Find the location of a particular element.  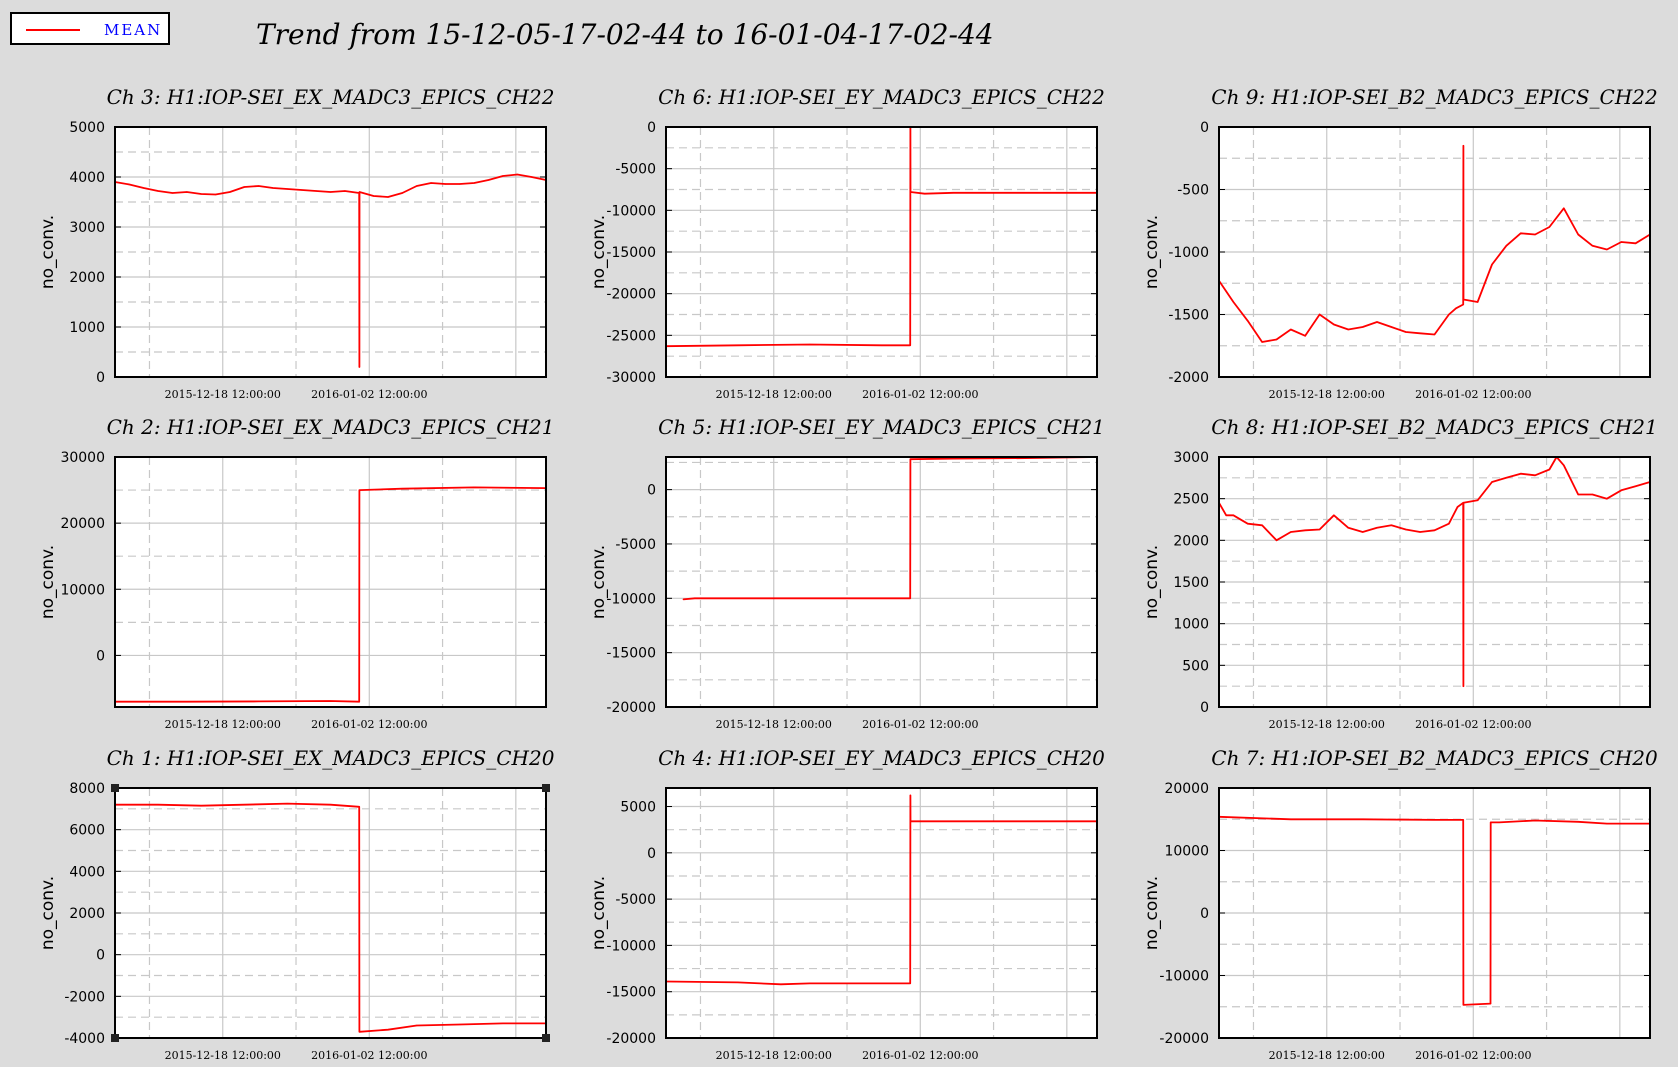

plot-area is located at coordinates (330, 582).